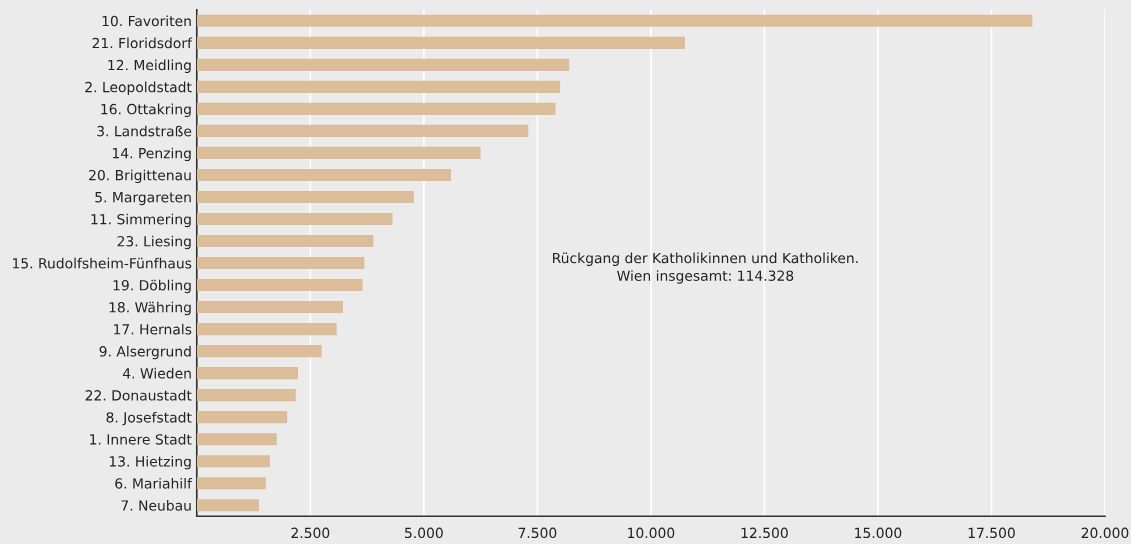  Describe the element at coordinates (1105, 533) in the screenshot. I see `x-tick-label: 20.000` at that location.